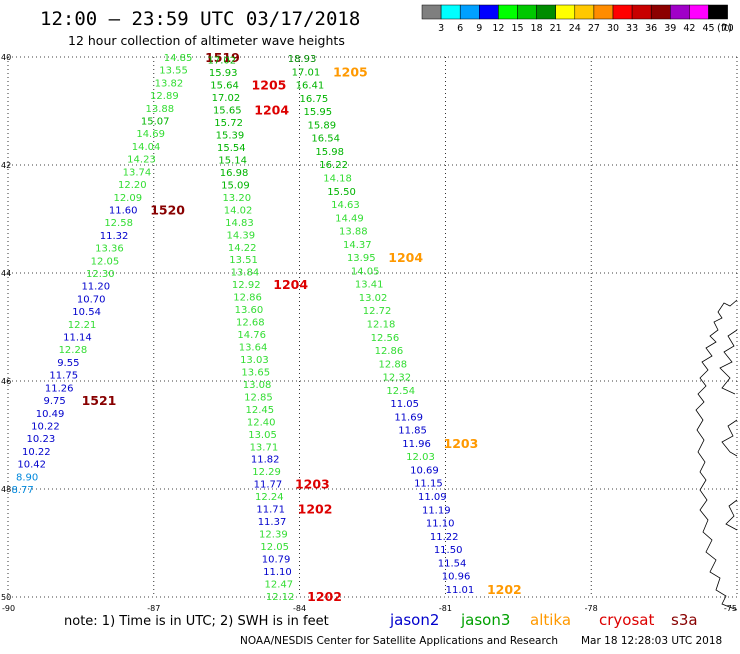 This screenshot has width=740, height=654. Describe the element at coordinates (349, 218) in the screenshot. I see `wave-height-value: 14.49` at that location.